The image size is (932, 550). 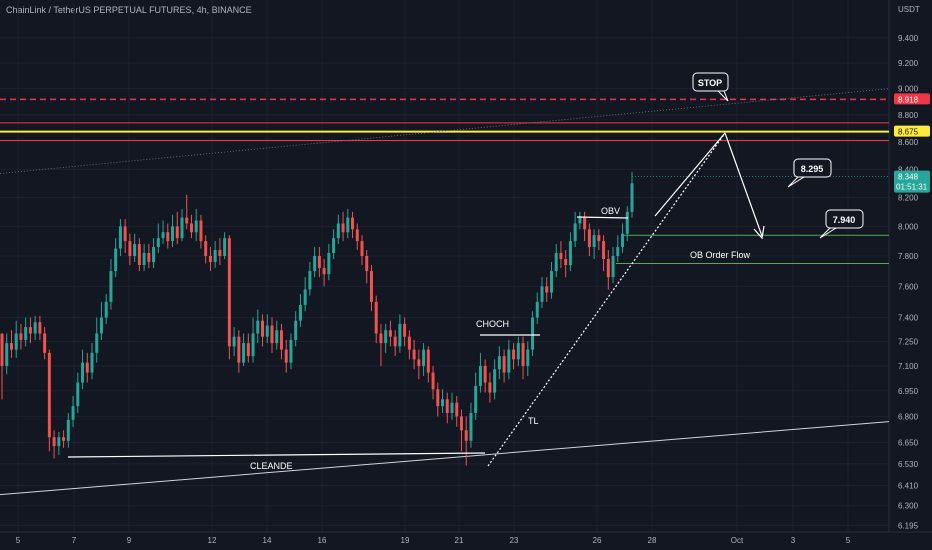 I want to click on lower-support-trendline, so click(x=445, y=458).